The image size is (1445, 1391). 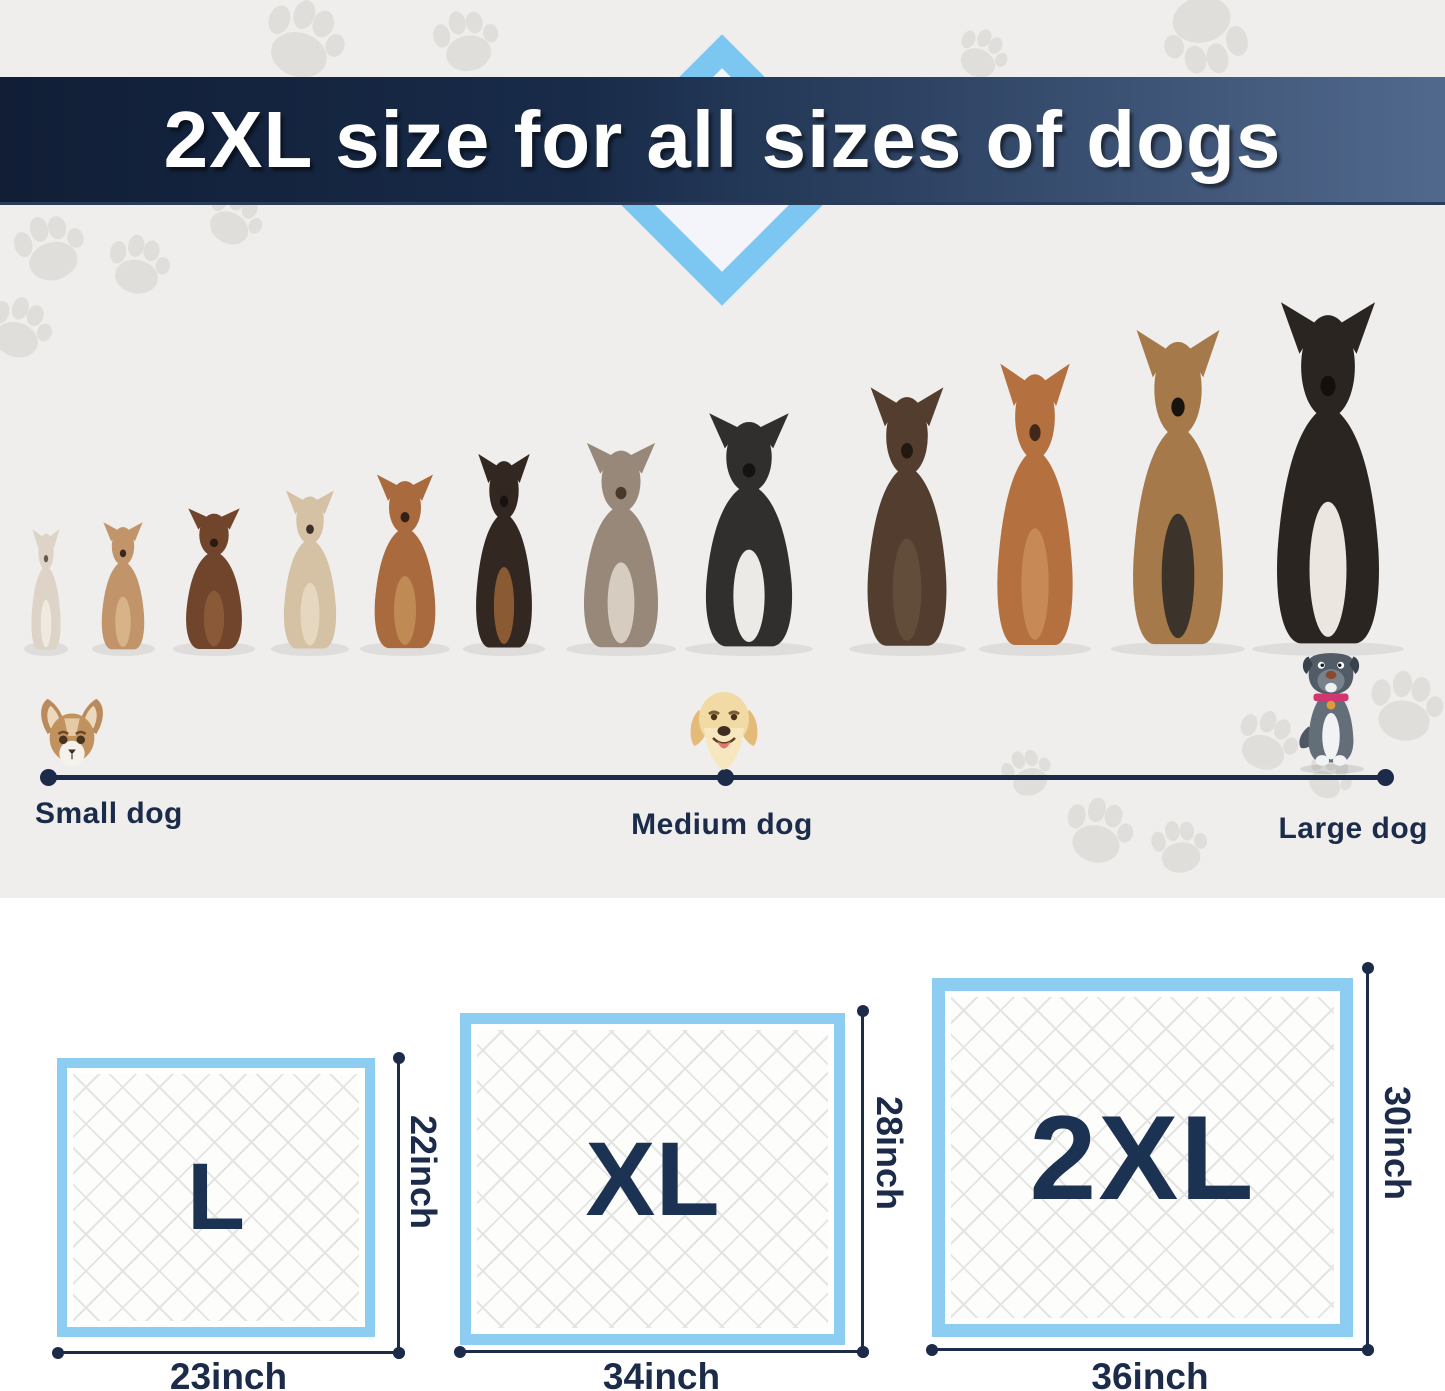 I want to click on scale-dot-large, so click(x=1385, y=777).